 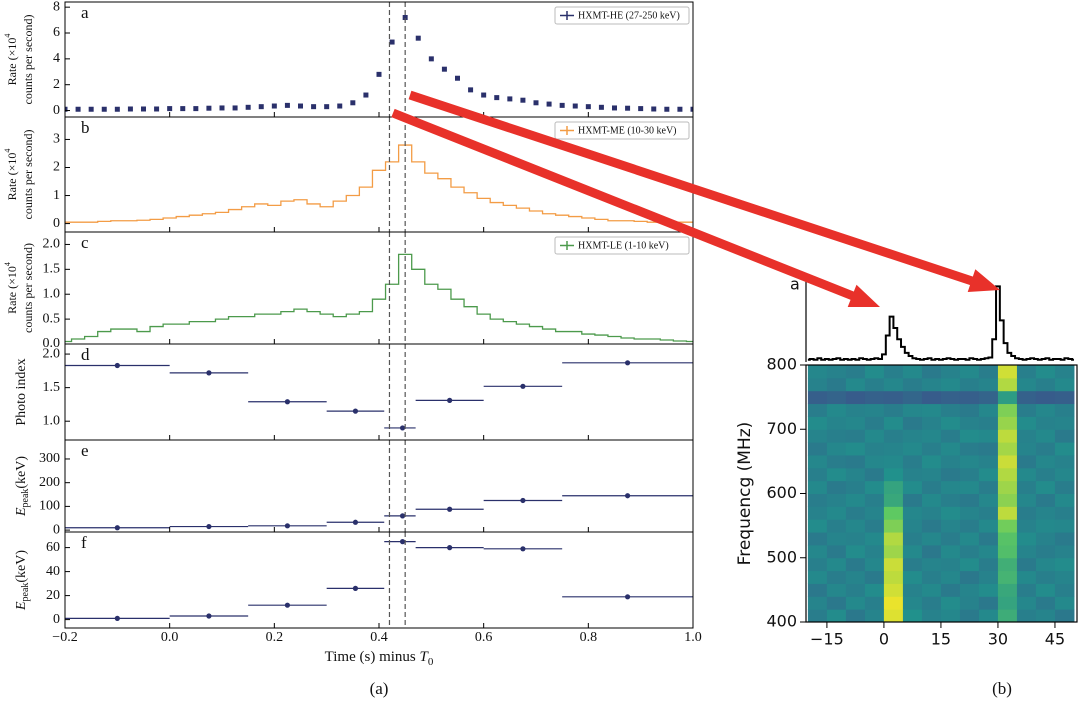 What do you see at coordinates (629, 15) in the screenshot?
I see `legend-label: HXMT-HE (27-250 keV)` at bounding box center [629, 15].